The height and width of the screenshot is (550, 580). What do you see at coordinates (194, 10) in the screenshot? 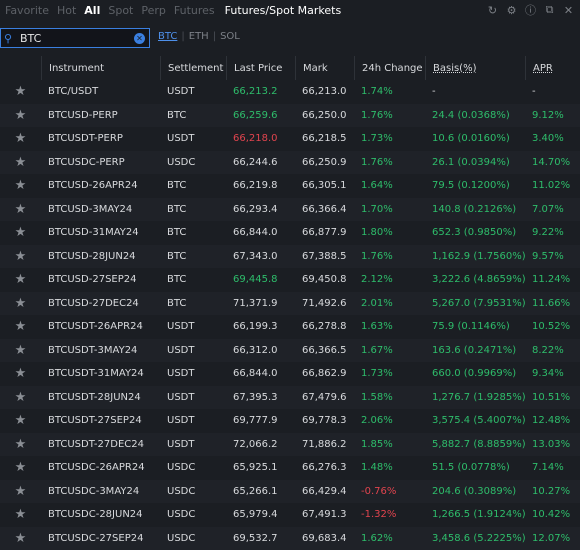
I see `tab-futures: Futures` at bounding box center [194, 10].